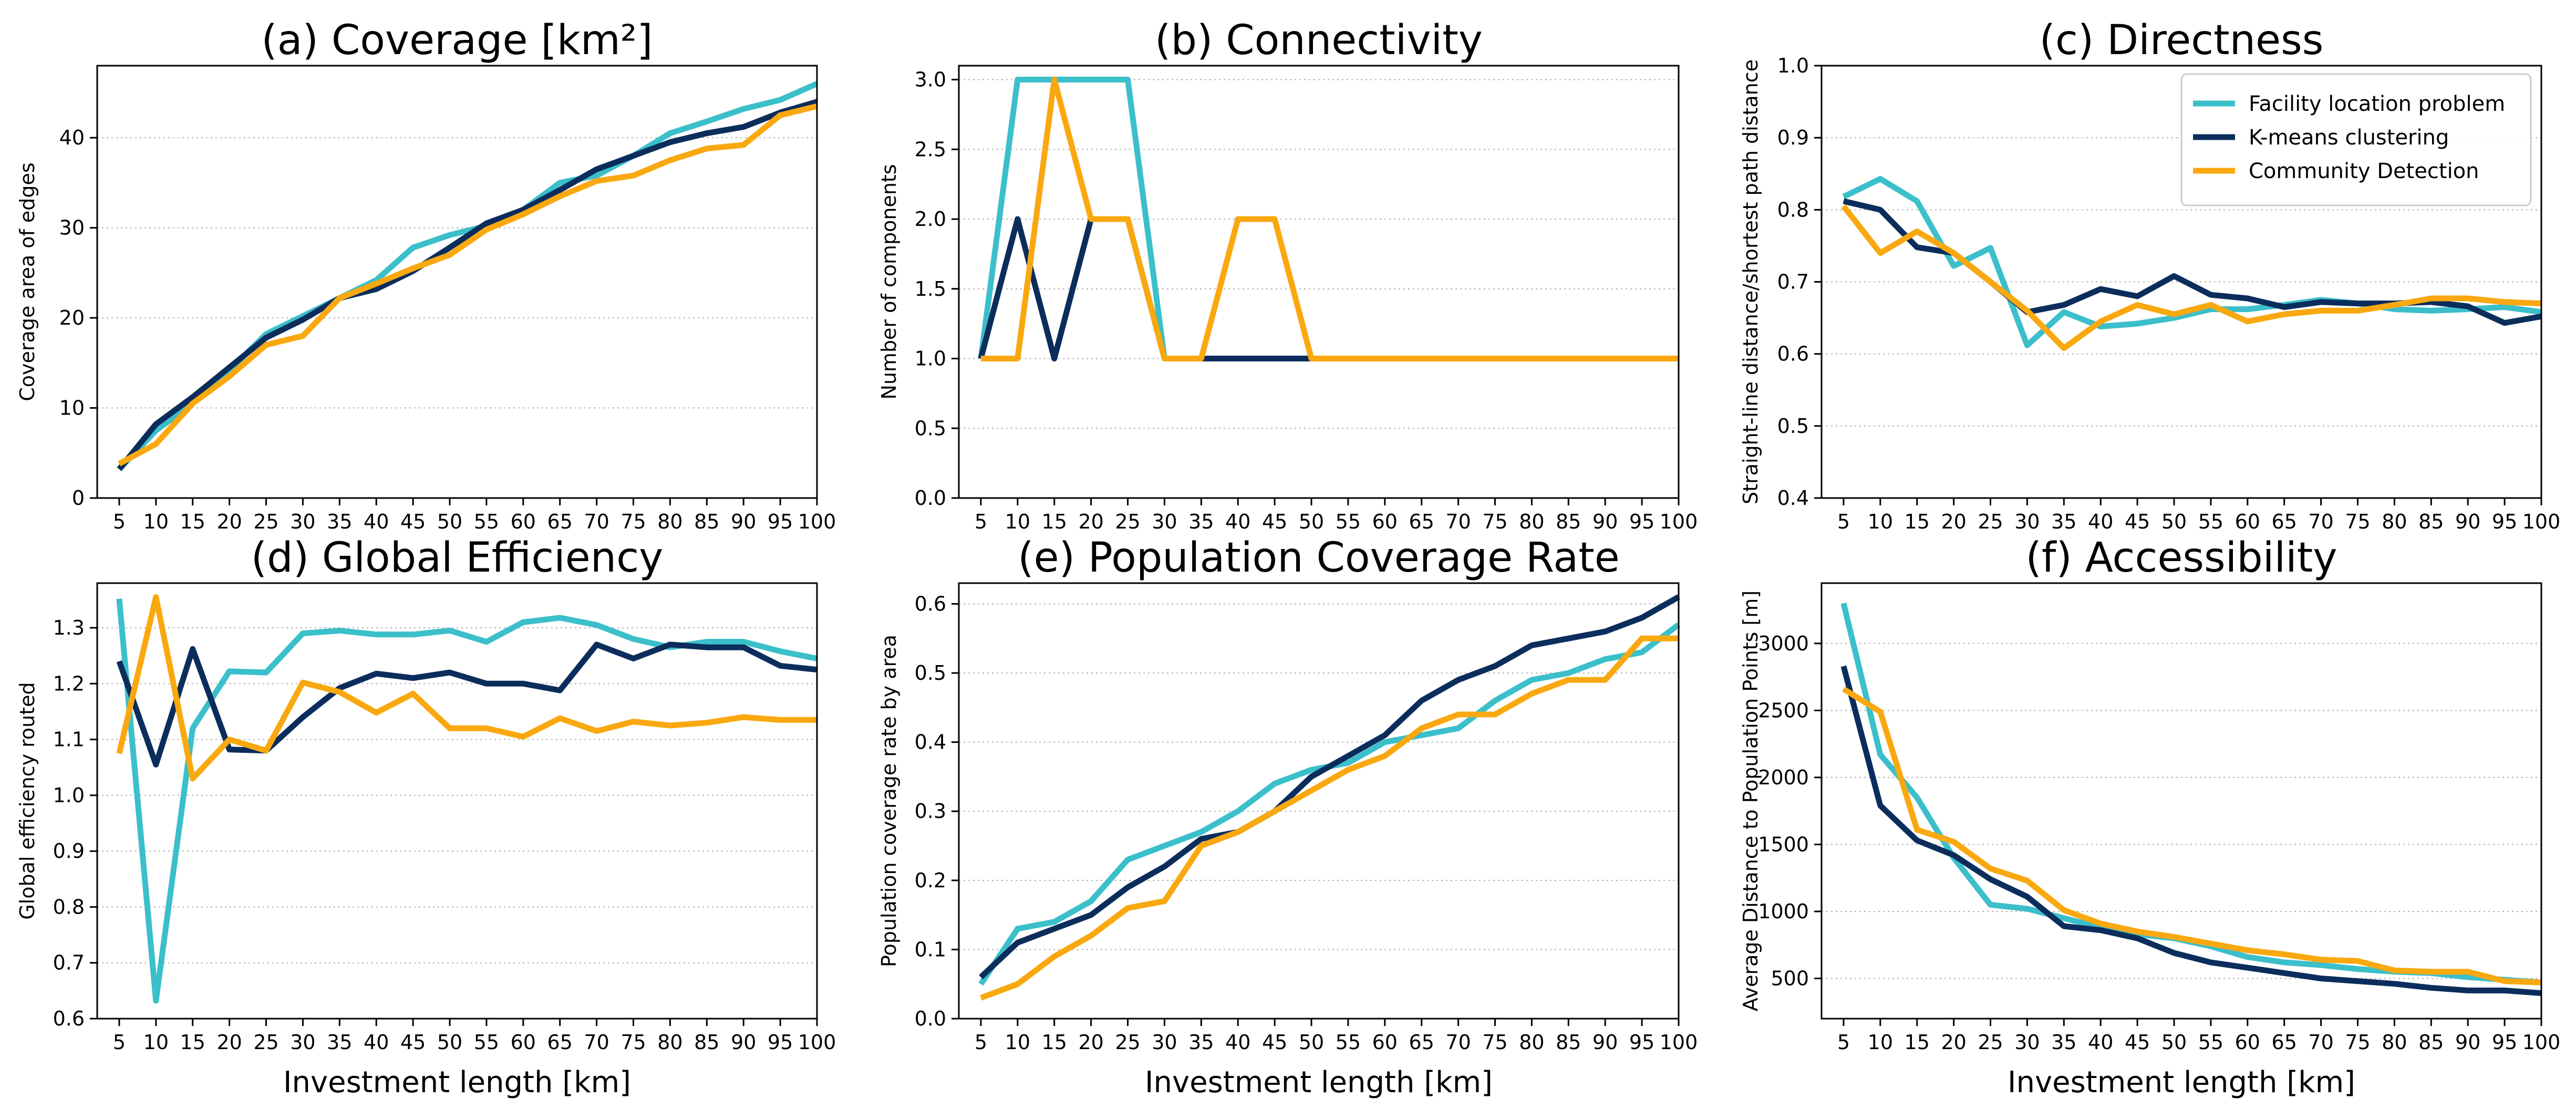 The image size is (2576, 1109). Describe the element at coordinates (69, 963) in the screenshot. I see `y-tick-label: 0.7` at that location.